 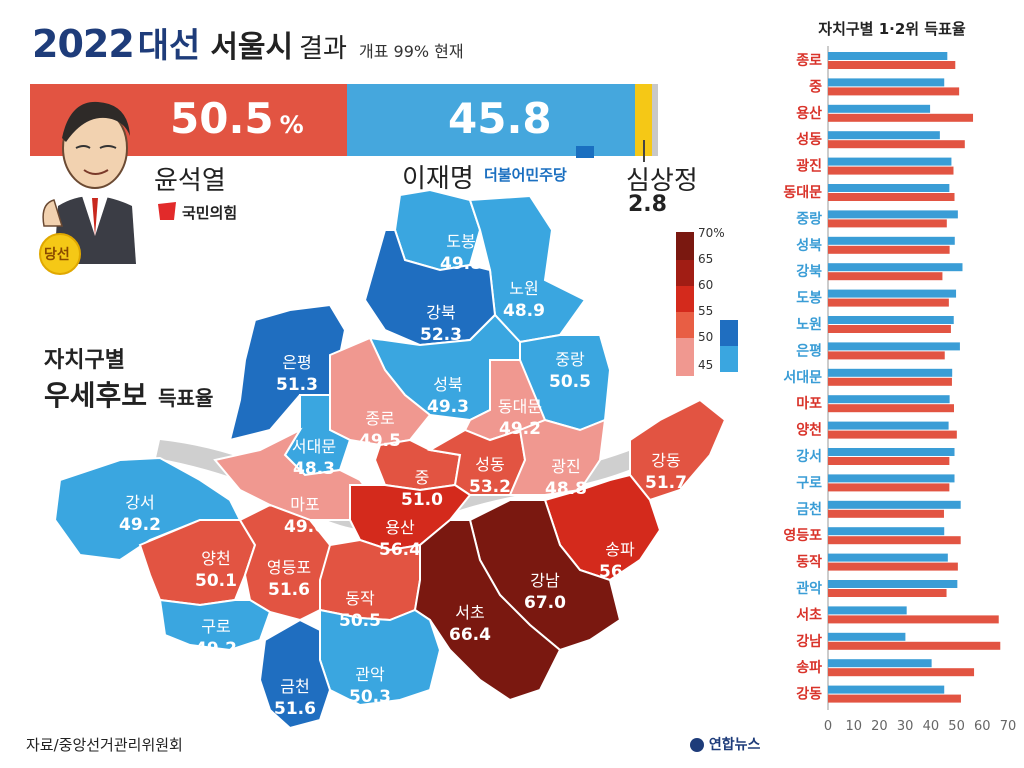 I want to click on chart-category-label: 성동, so click(x=809, y=140).